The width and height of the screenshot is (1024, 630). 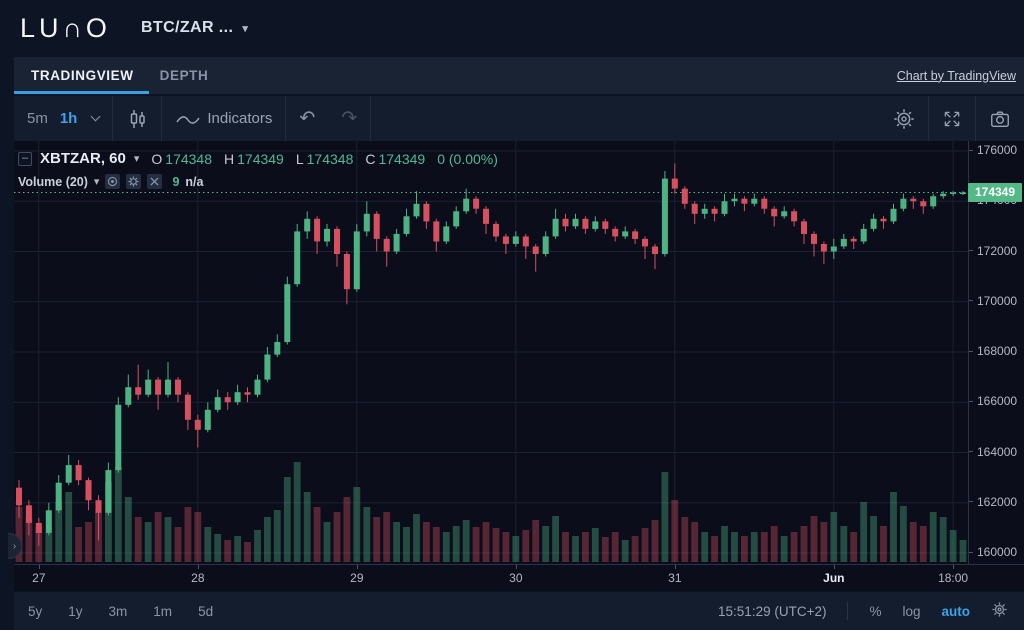 I want to click on toolbar-right-group, so click(x=952, y=118).